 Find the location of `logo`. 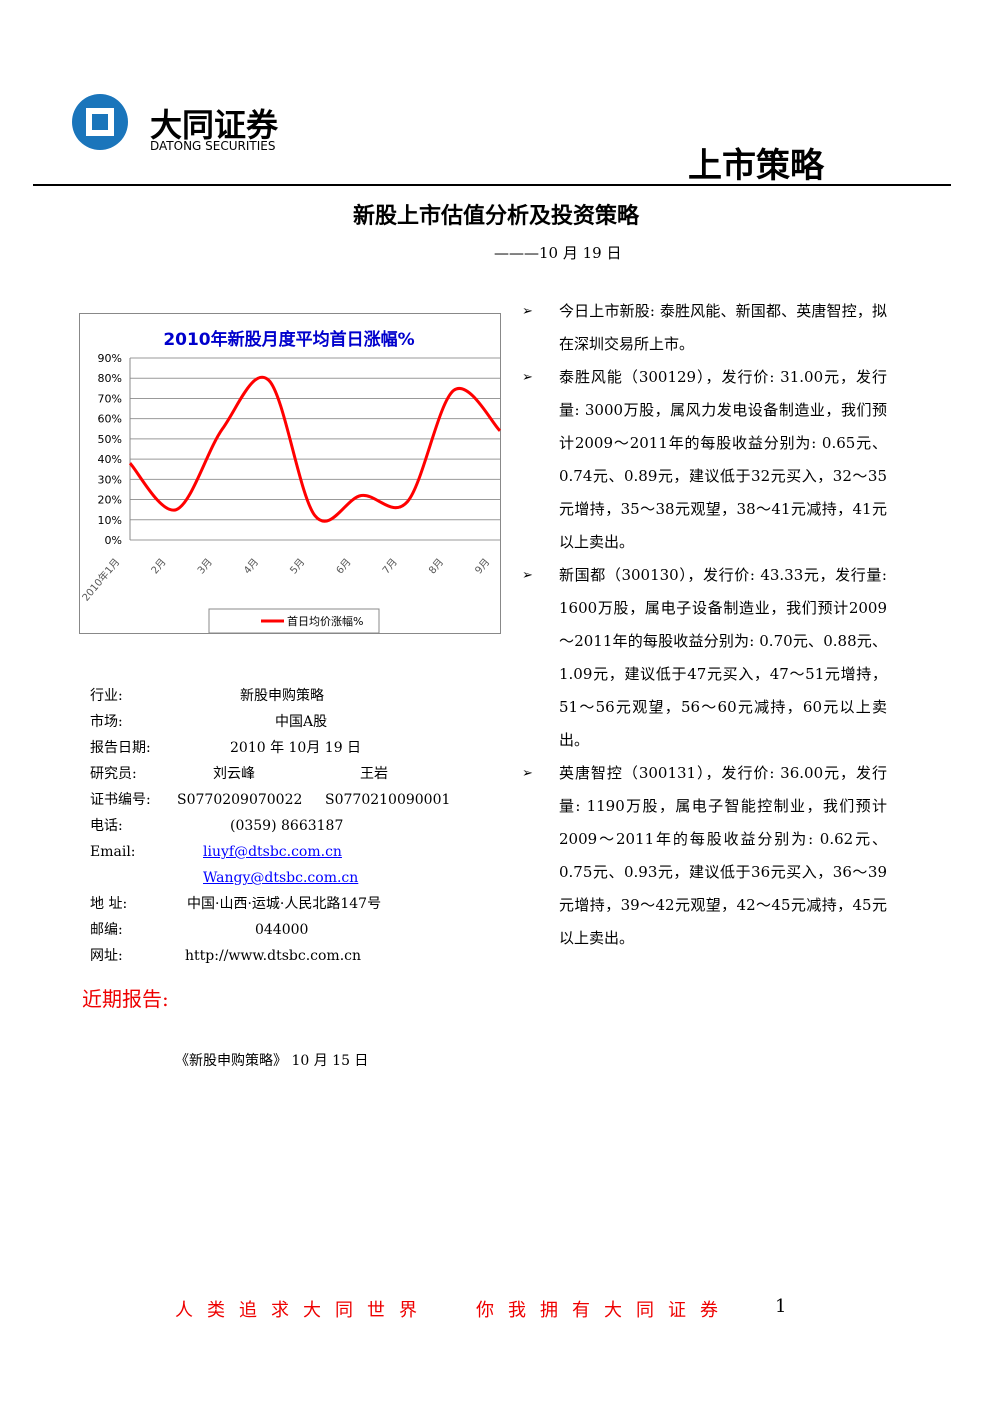

logo is located at coordinates (100, 122).